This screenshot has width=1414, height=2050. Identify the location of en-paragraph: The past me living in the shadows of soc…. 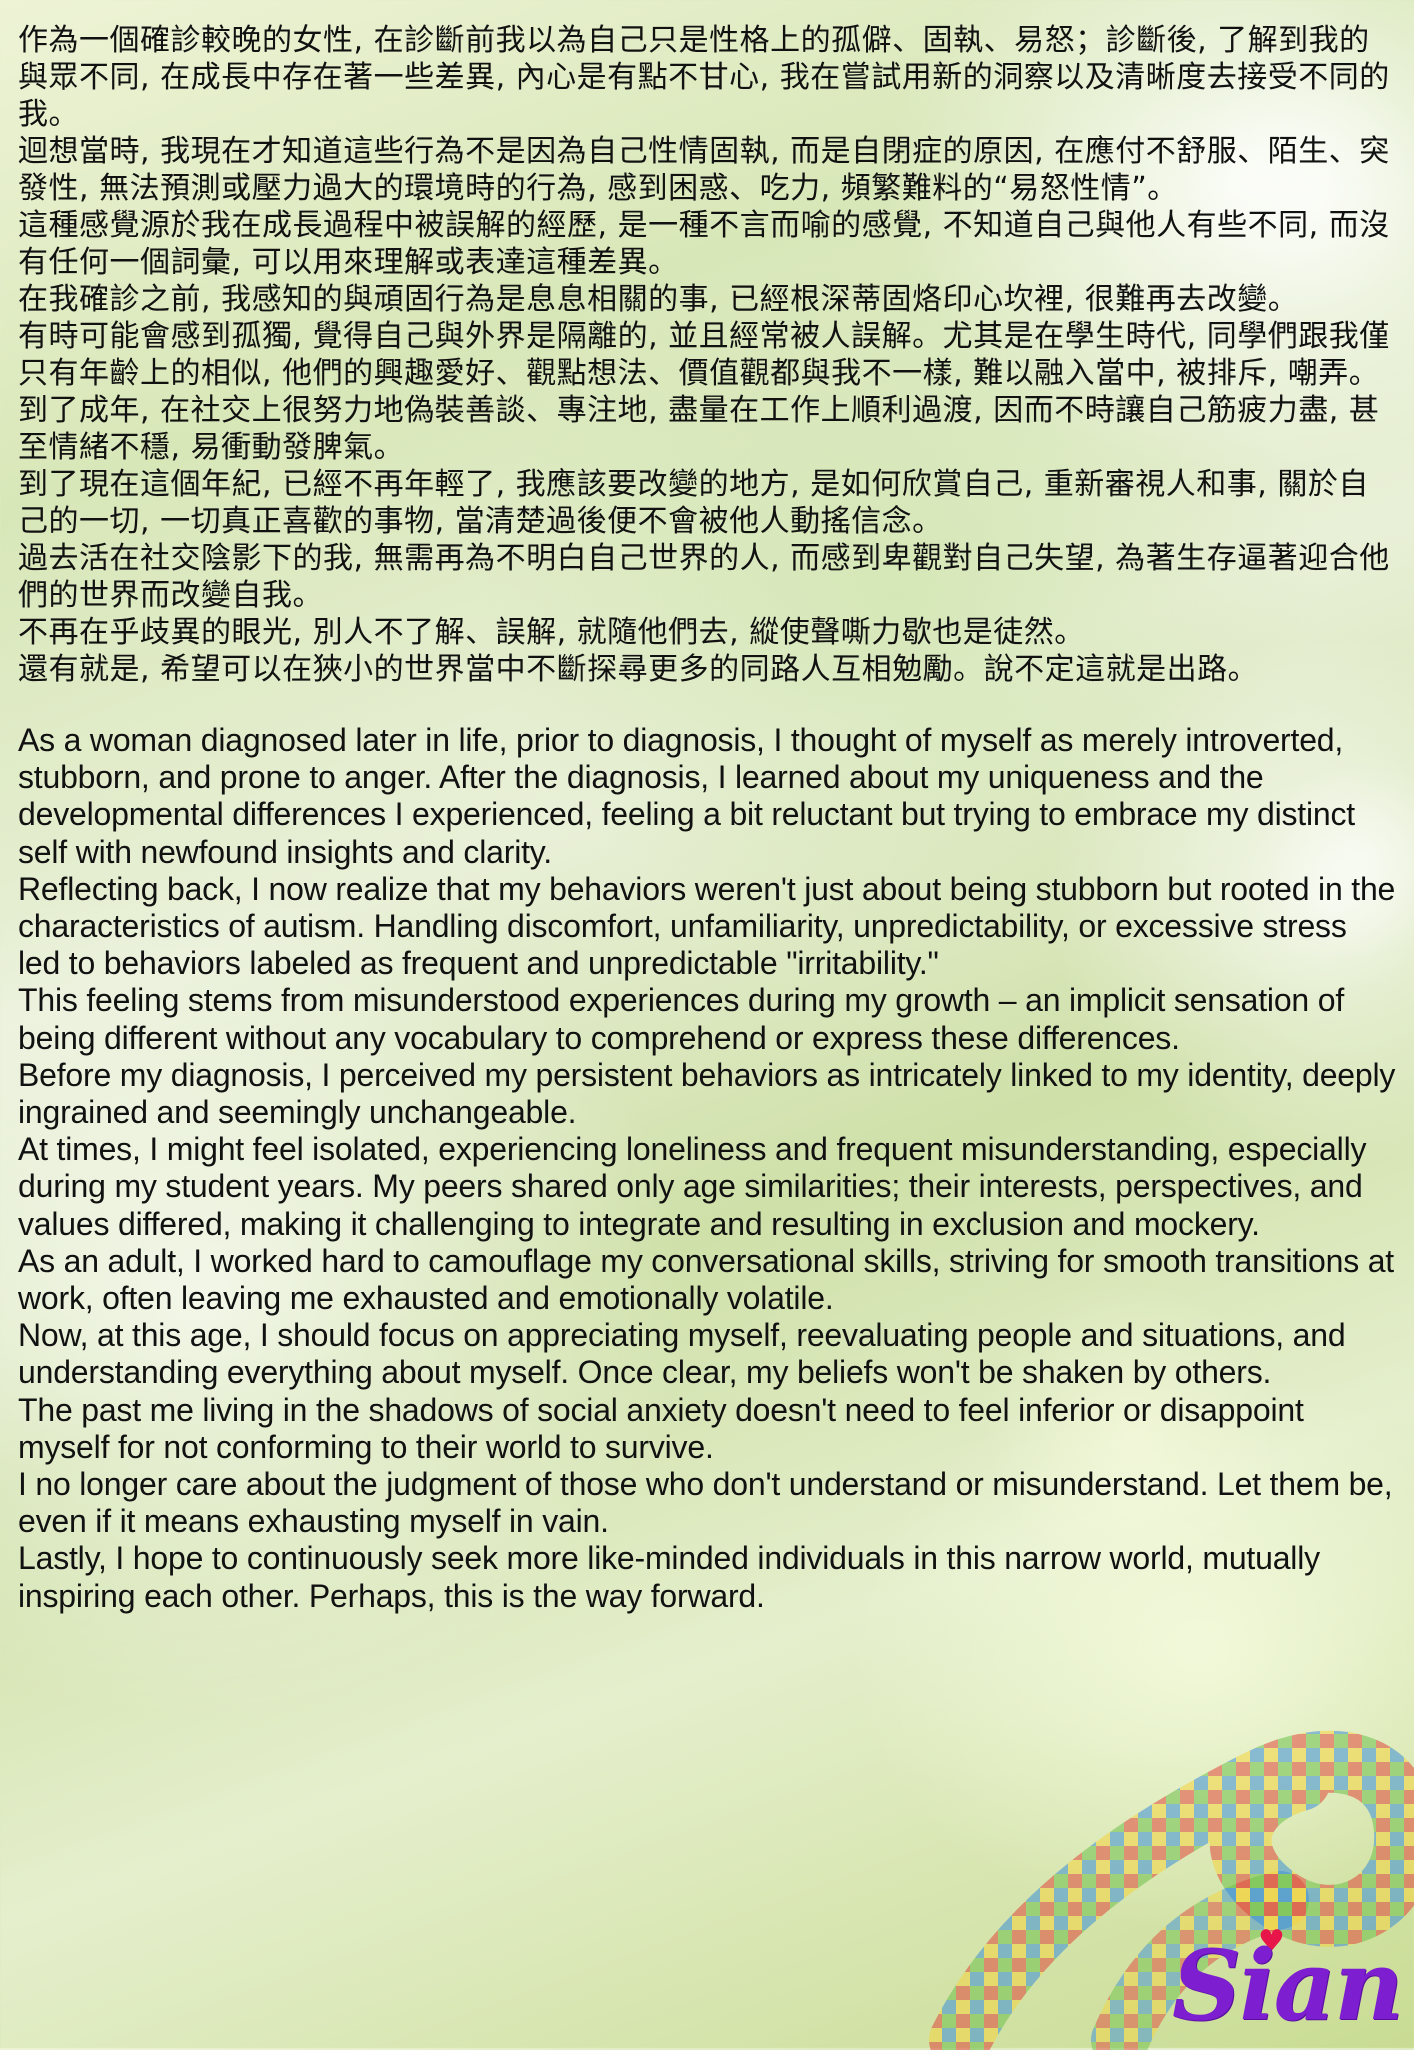
(661, 1428).